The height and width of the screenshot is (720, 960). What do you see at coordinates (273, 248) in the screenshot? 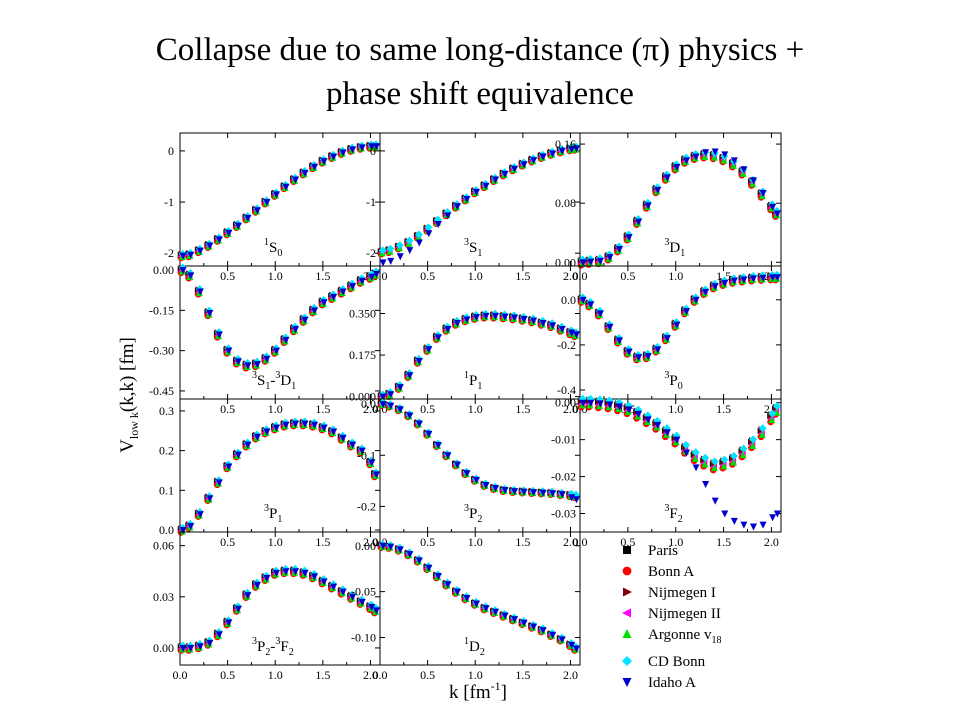
I see `panel-label: 1S0` at bounding box center [273, 248].